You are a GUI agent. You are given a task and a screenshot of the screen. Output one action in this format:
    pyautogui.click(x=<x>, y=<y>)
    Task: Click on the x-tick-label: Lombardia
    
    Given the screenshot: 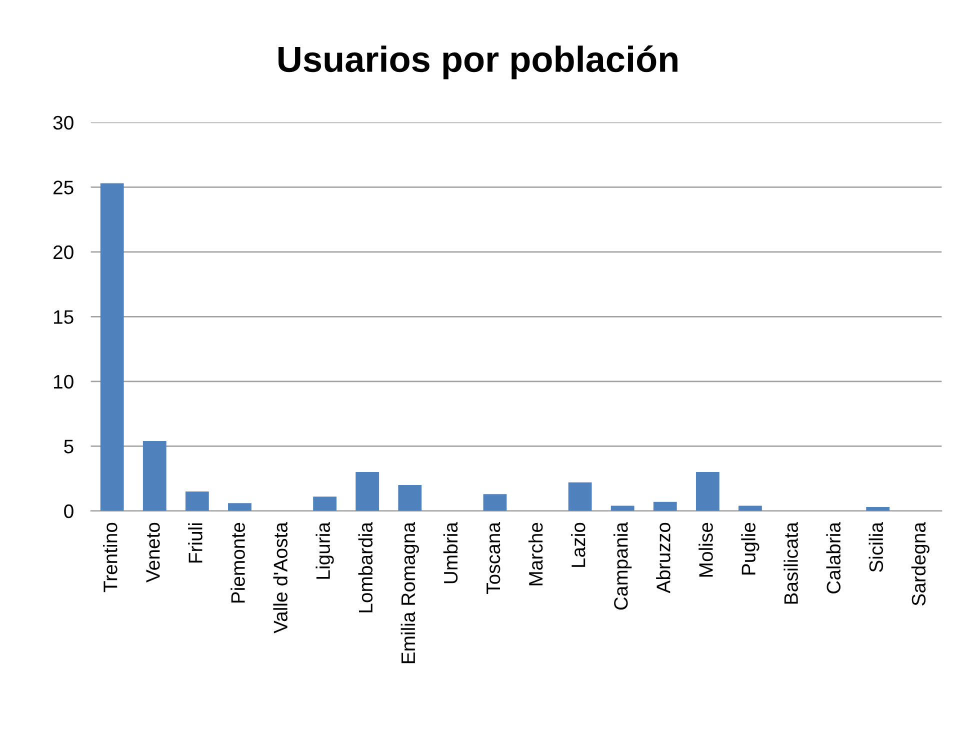 What is the action you would take?
    pyautogui.click(x=365, y=567)
    